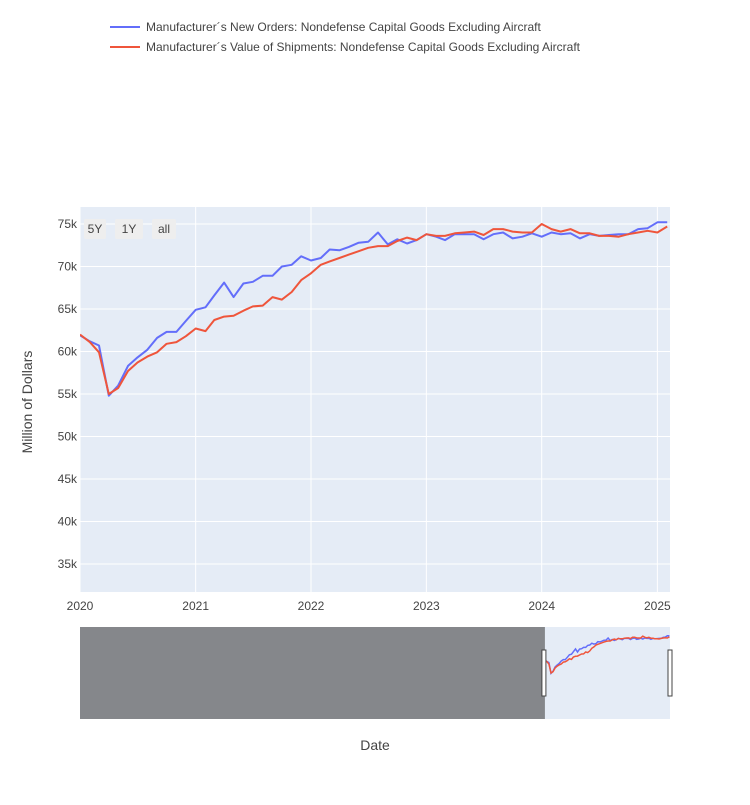  I want to click on range-slider-mask, so click(312, 673).